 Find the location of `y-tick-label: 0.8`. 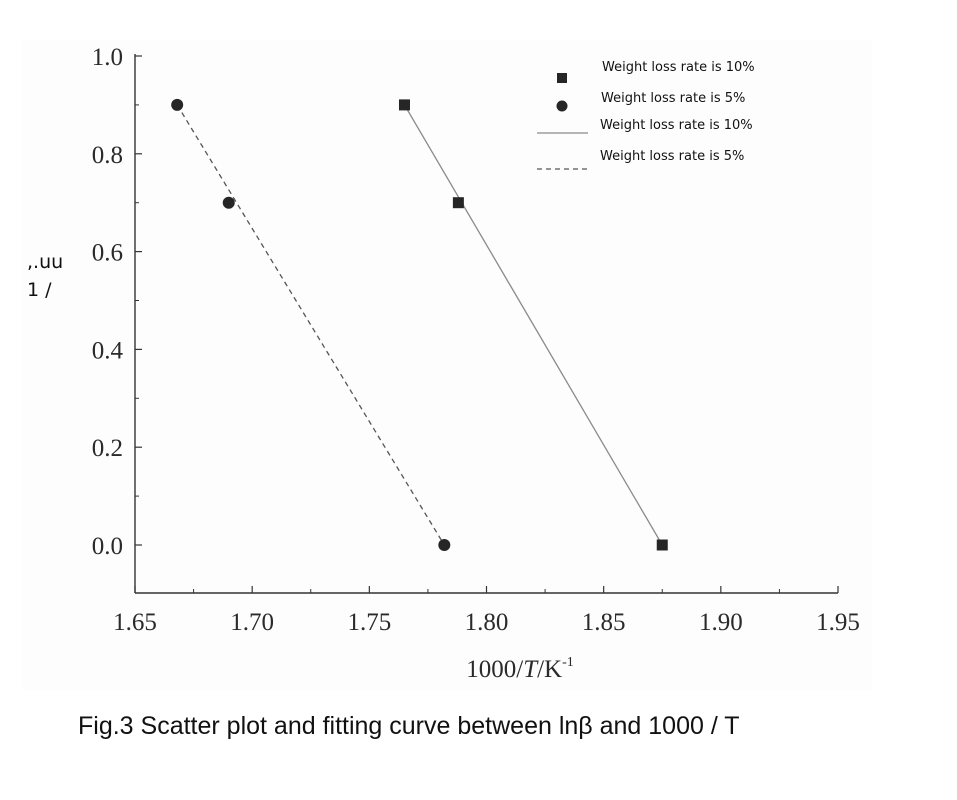

y-tick-label: 0.8 is located at coordinates (107, 155).